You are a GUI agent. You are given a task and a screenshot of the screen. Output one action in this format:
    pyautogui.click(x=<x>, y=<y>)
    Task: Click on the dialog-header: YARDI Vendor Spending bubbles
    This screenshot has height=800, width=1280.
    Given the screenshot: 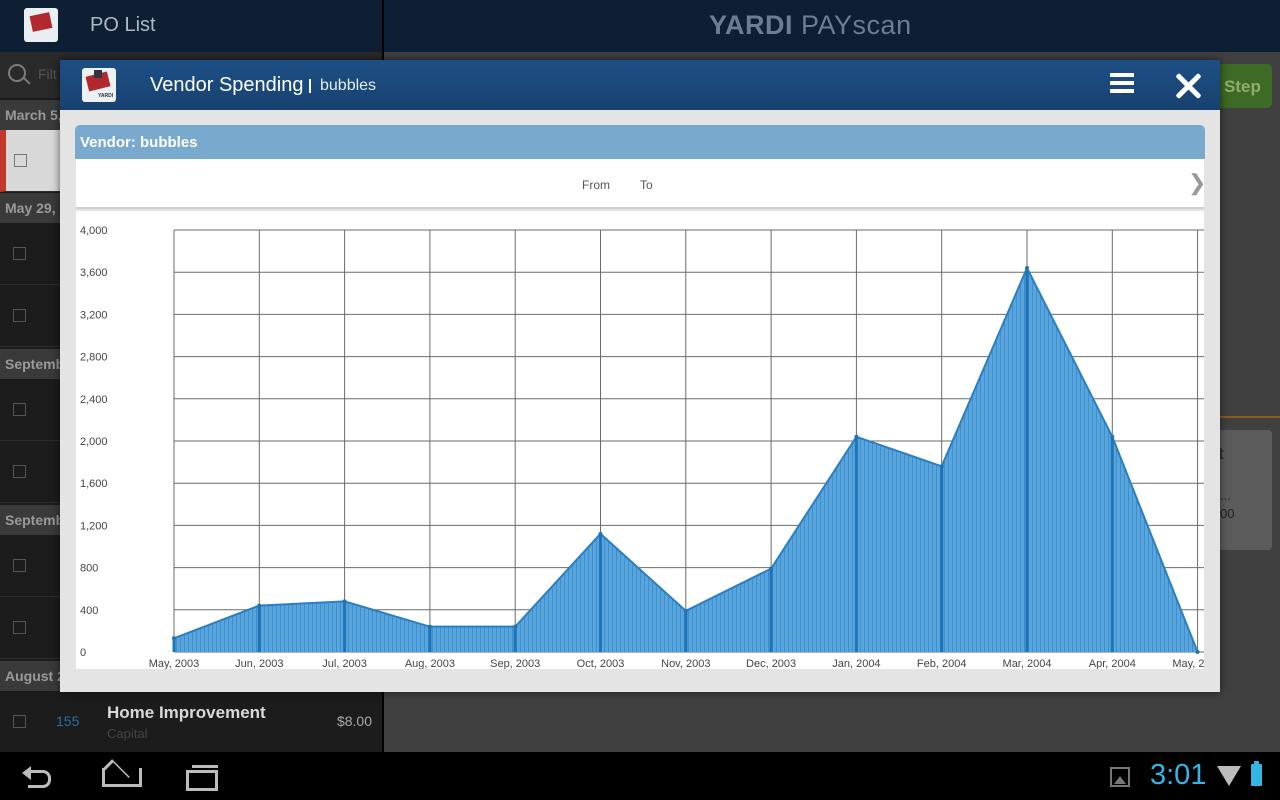 What is the action you would take?
    pyautogui.click(x=640, y=85)
    